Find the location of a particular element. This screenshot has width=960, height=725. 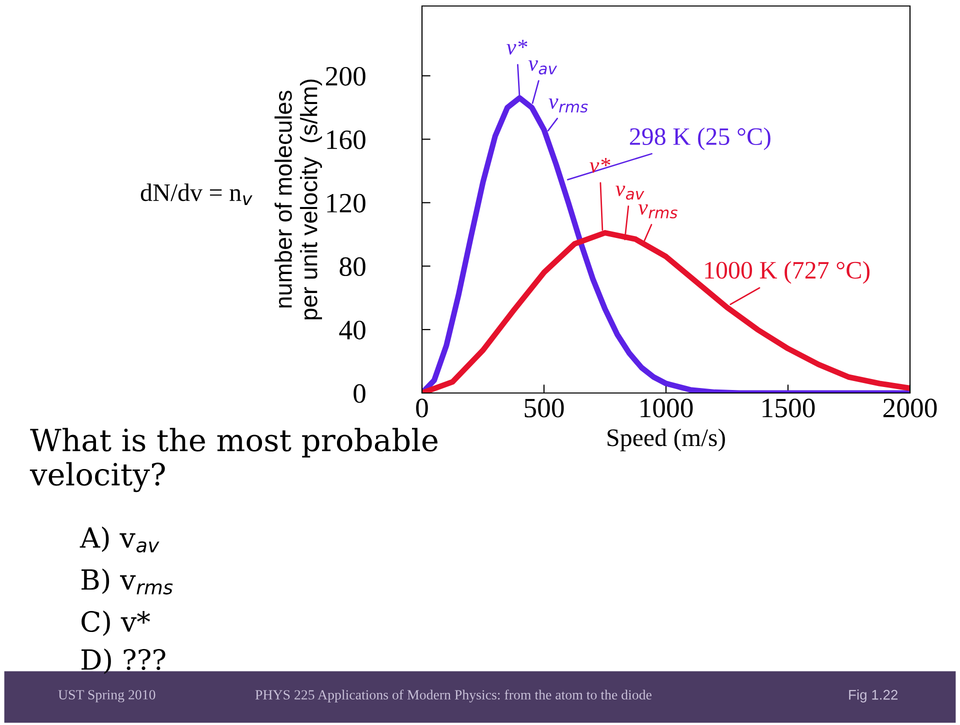

text: A) v$_{av}$ is located at coordinates (120, 539).